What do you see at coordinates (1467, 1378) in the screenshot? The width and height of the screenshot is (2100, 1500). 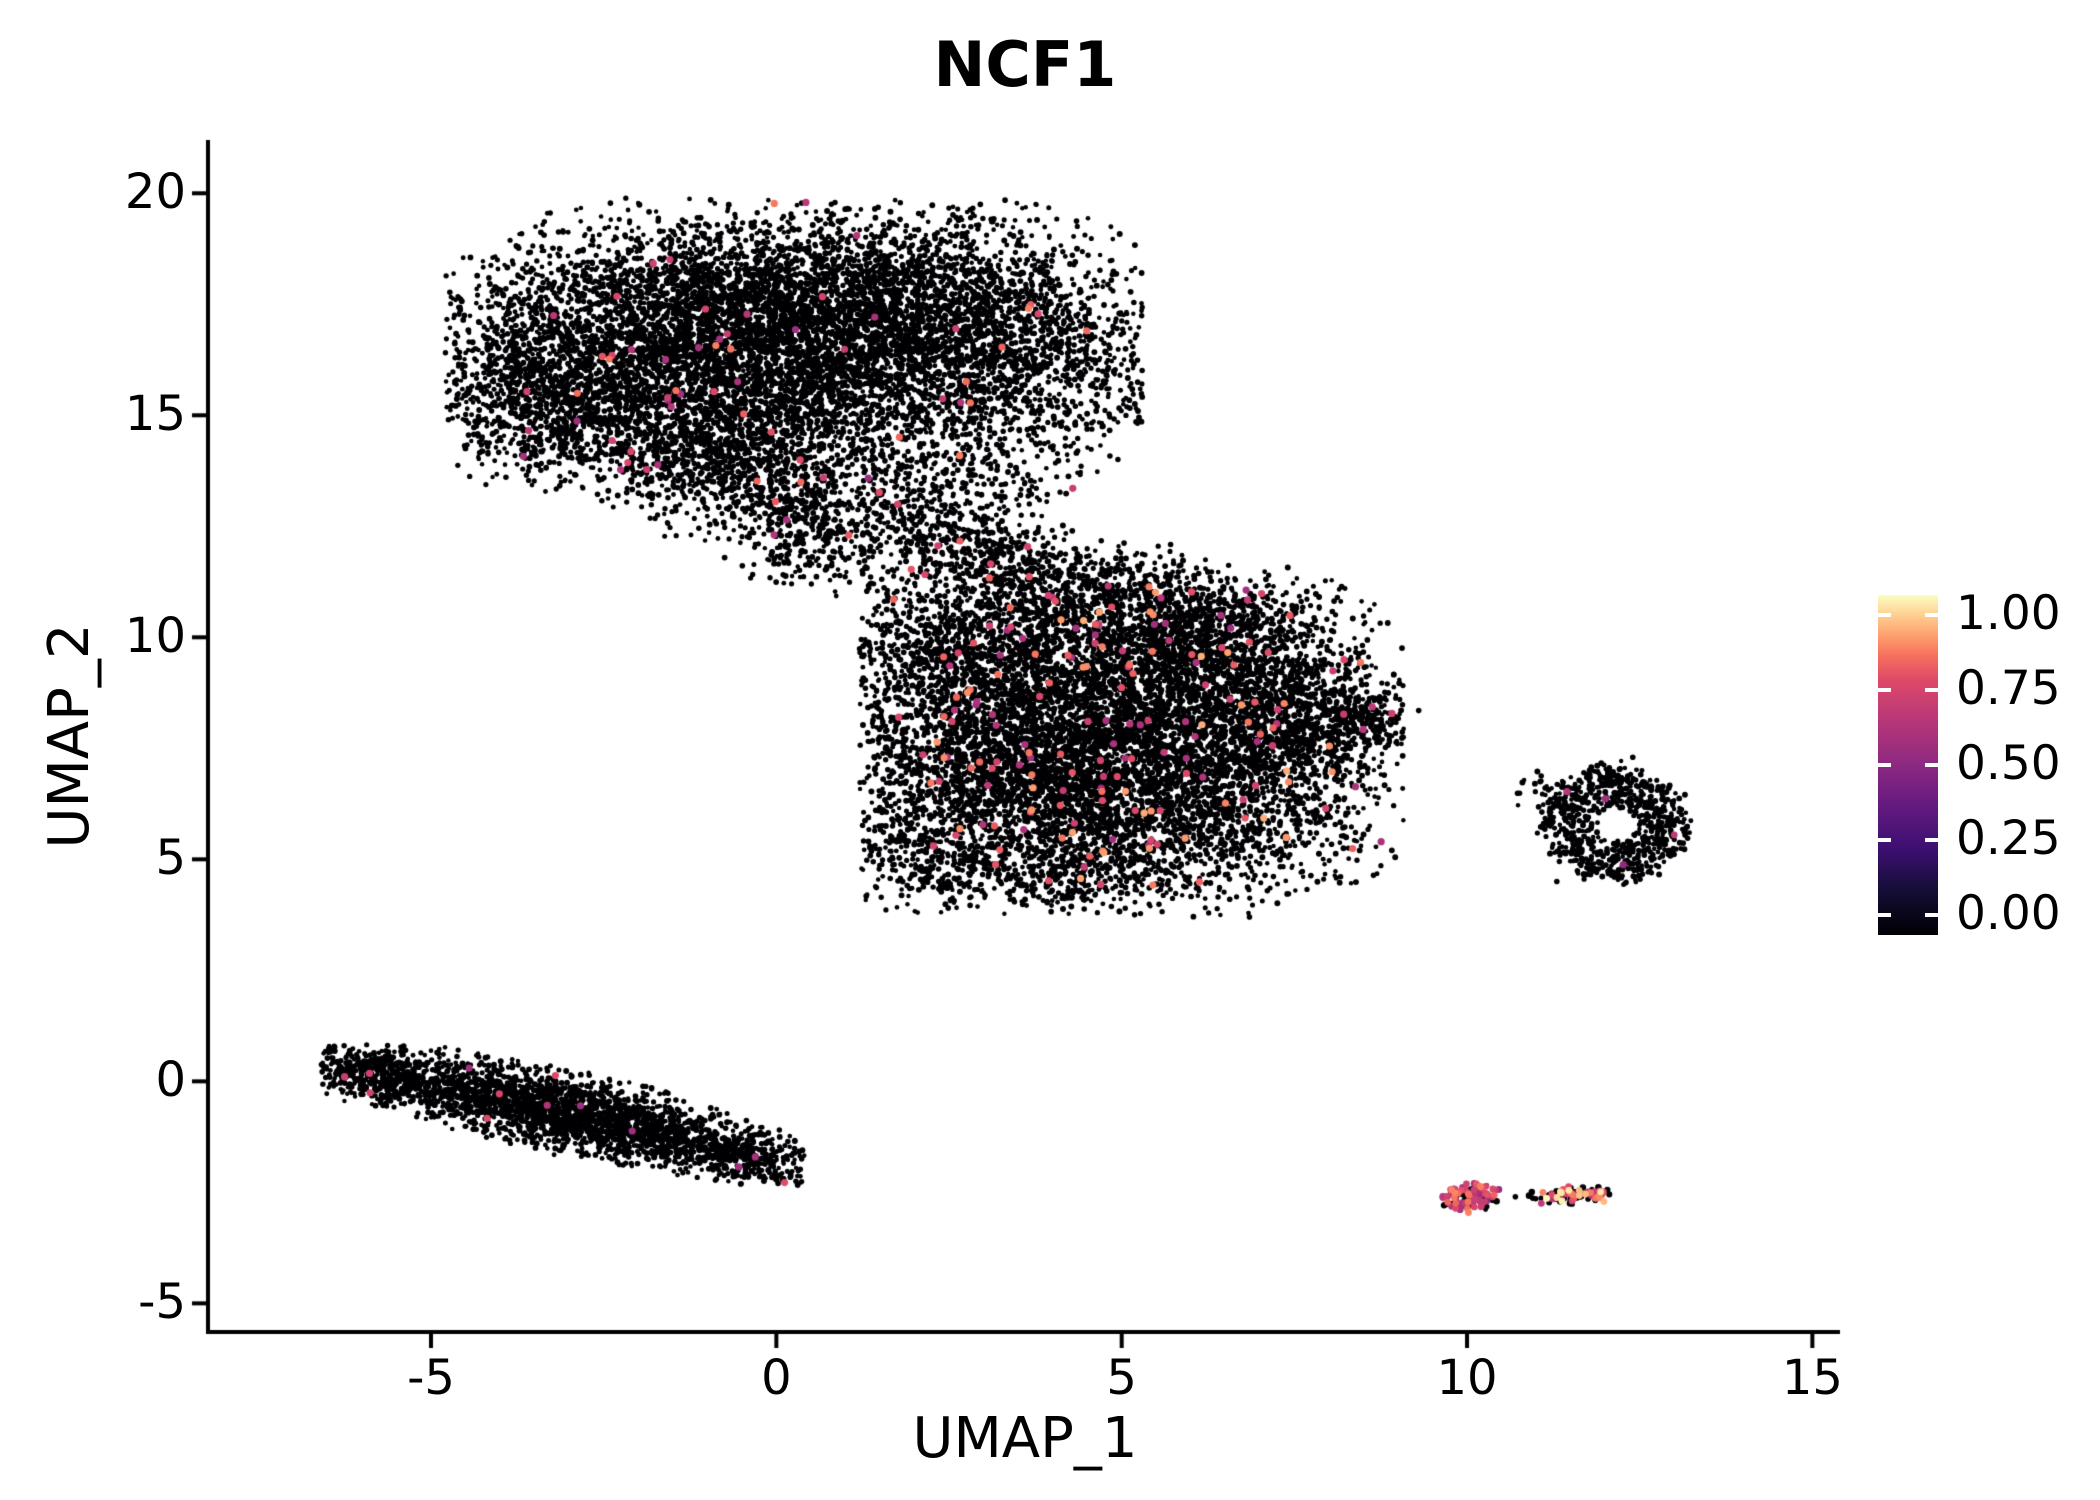 I see `x-tick-label: 10` at bounding box center [1467, 1378].